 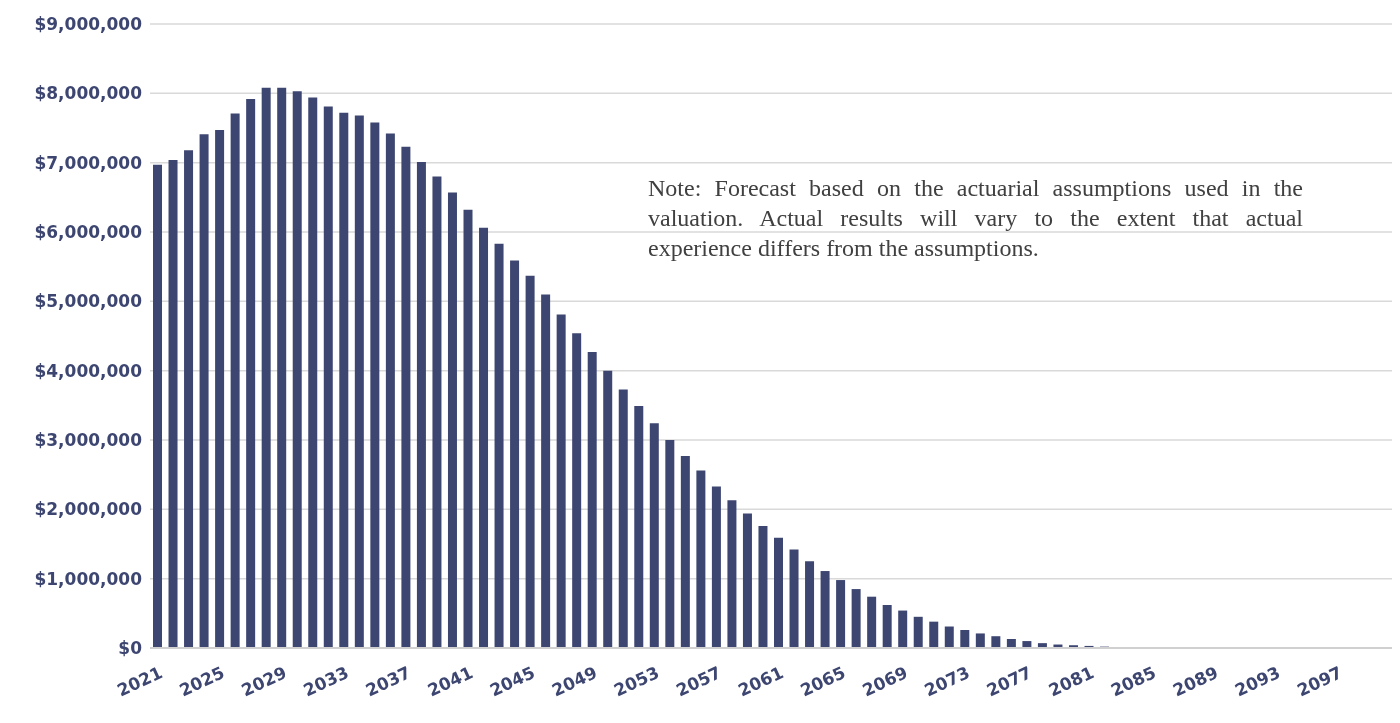 What do you see at coordinates (88, 370) in the screenshot?
I see `y-tick-label: $4,000,000` at bounding box center [88, 370].